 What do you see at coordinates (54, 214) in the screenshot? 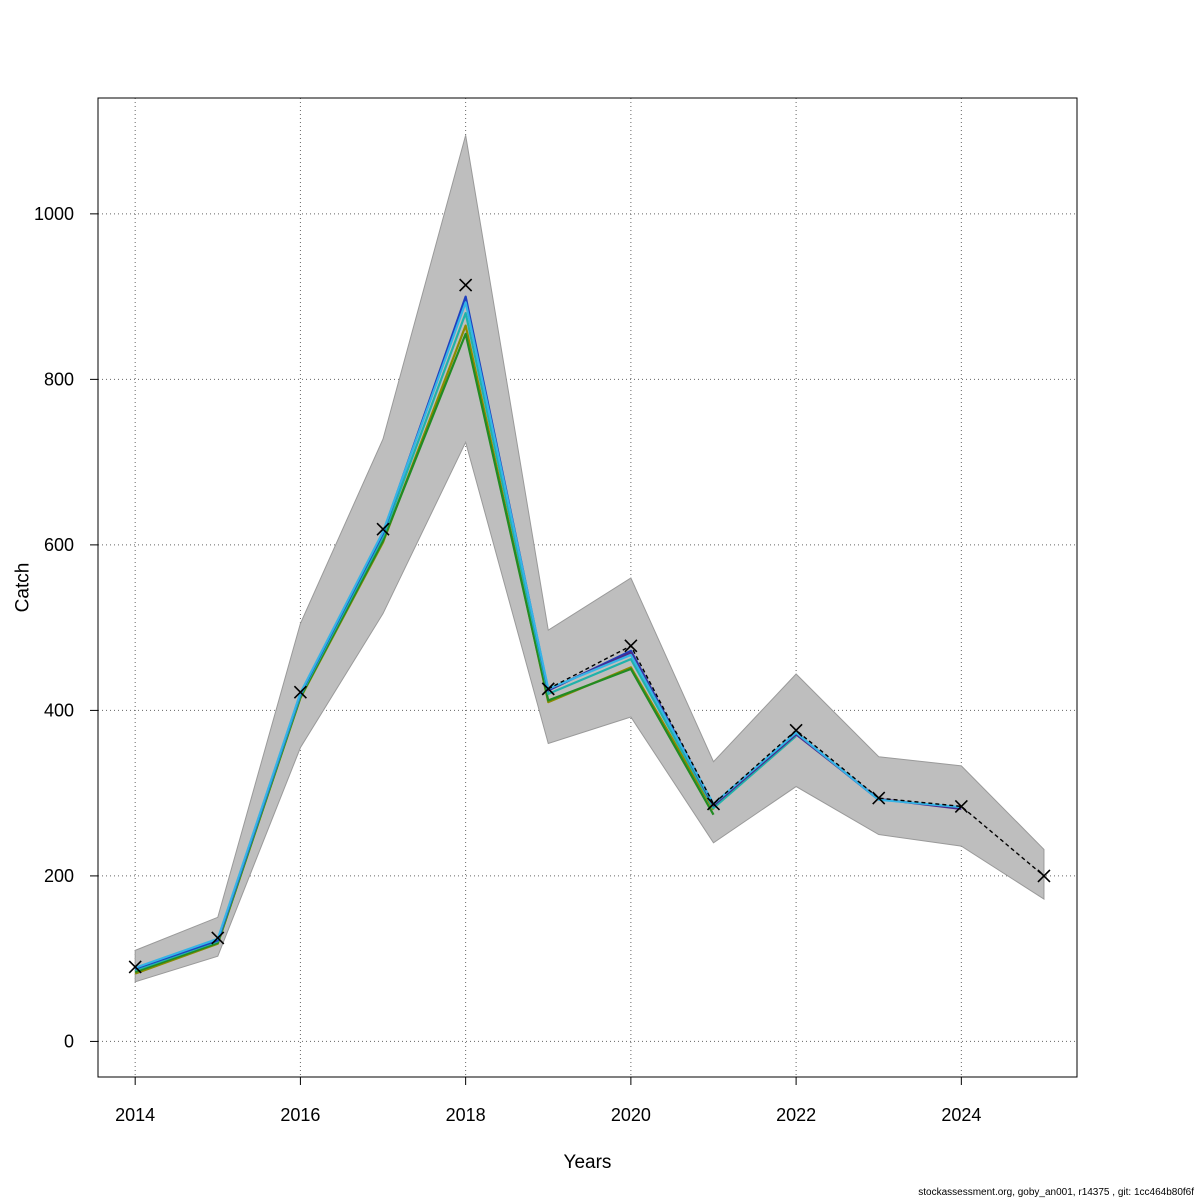
I see `y-tick-label: 1000` at bounding box center [54, 214].